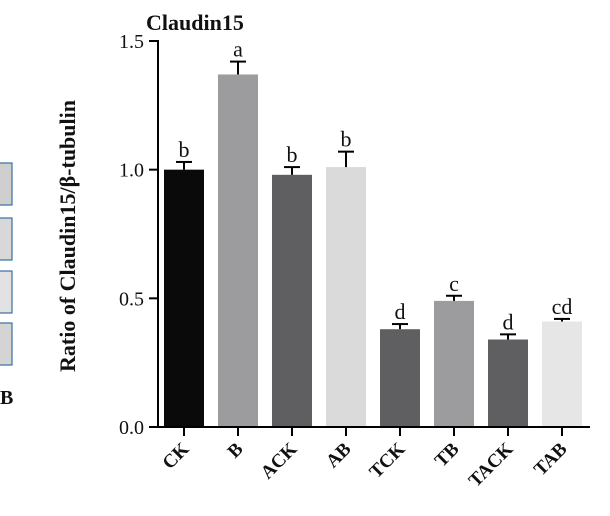 The width and height of the screenshot is (610, 516). What do you see at coordinates (454, 283) in the screenshot?
I see `significance-label: c` at bounding box center [454, 283].